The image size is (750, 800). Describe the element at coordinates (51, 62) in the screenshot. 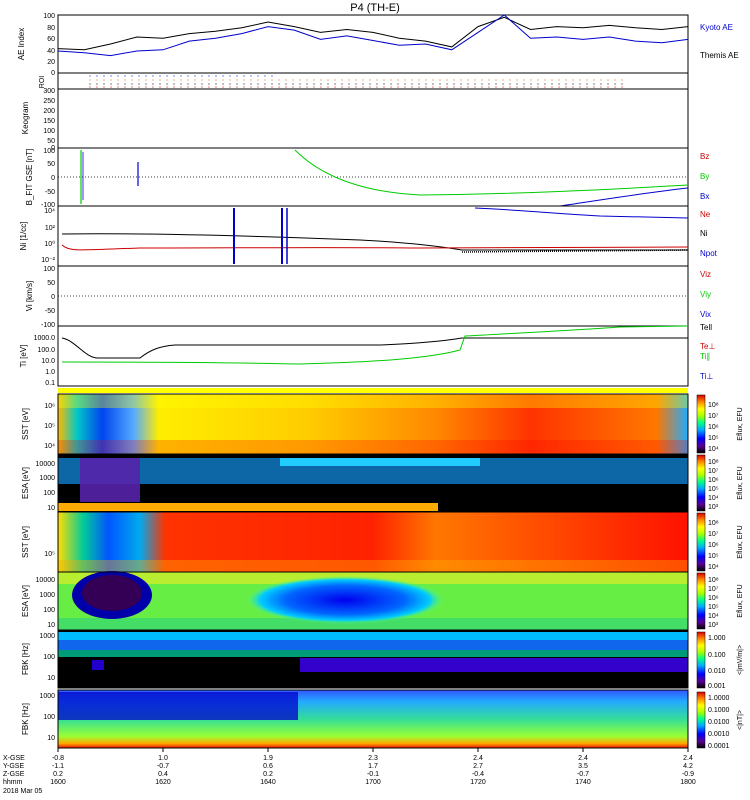

I see `ae-ytick: 20` at that location.